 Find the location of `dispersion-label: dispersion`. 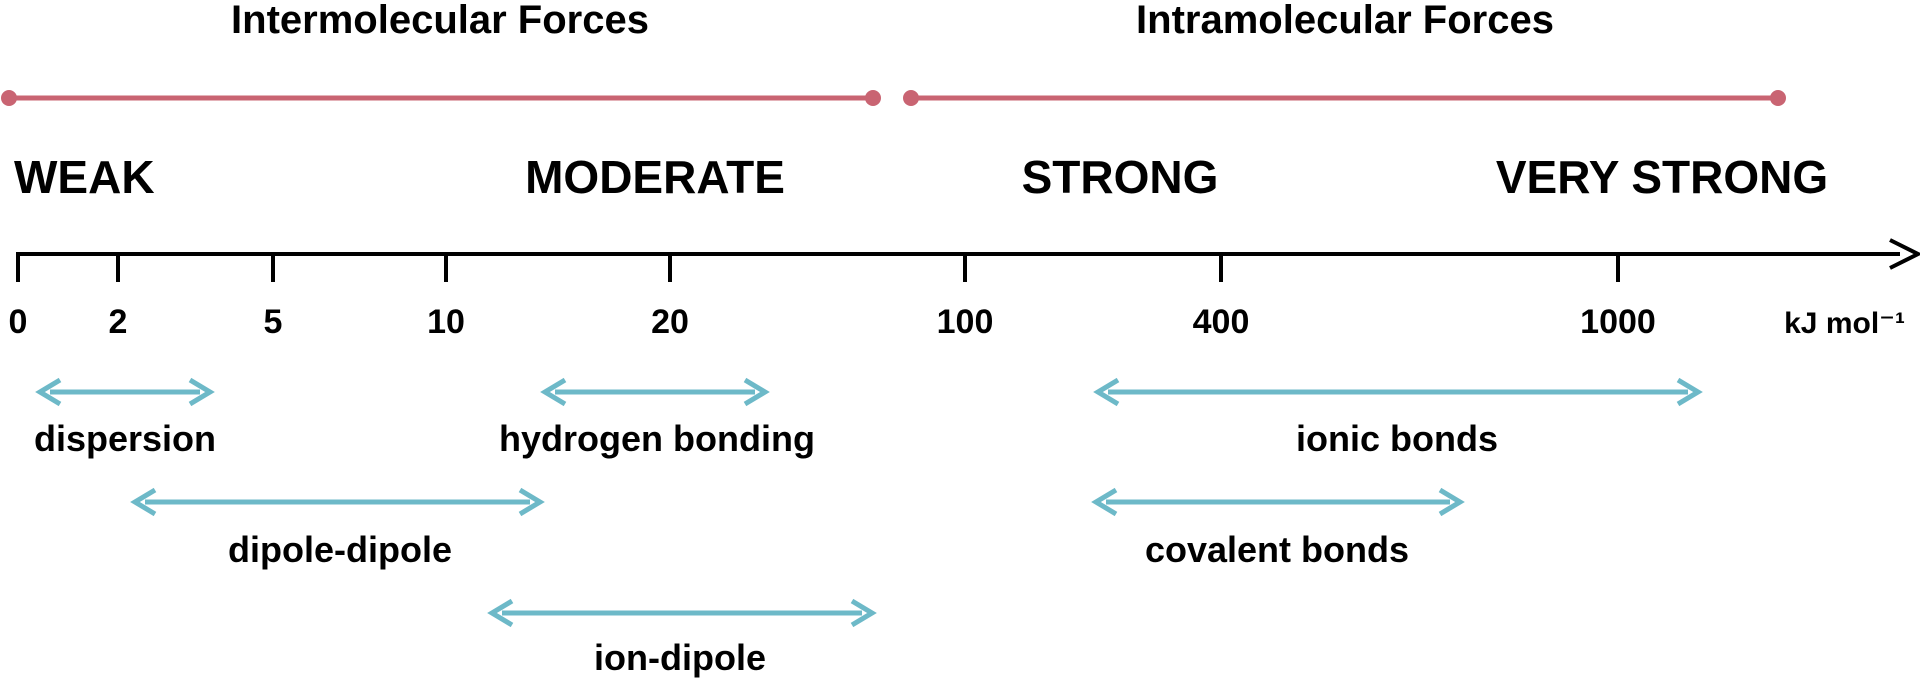

dispersion-label: dispersion is located at coordinates (125, 438).